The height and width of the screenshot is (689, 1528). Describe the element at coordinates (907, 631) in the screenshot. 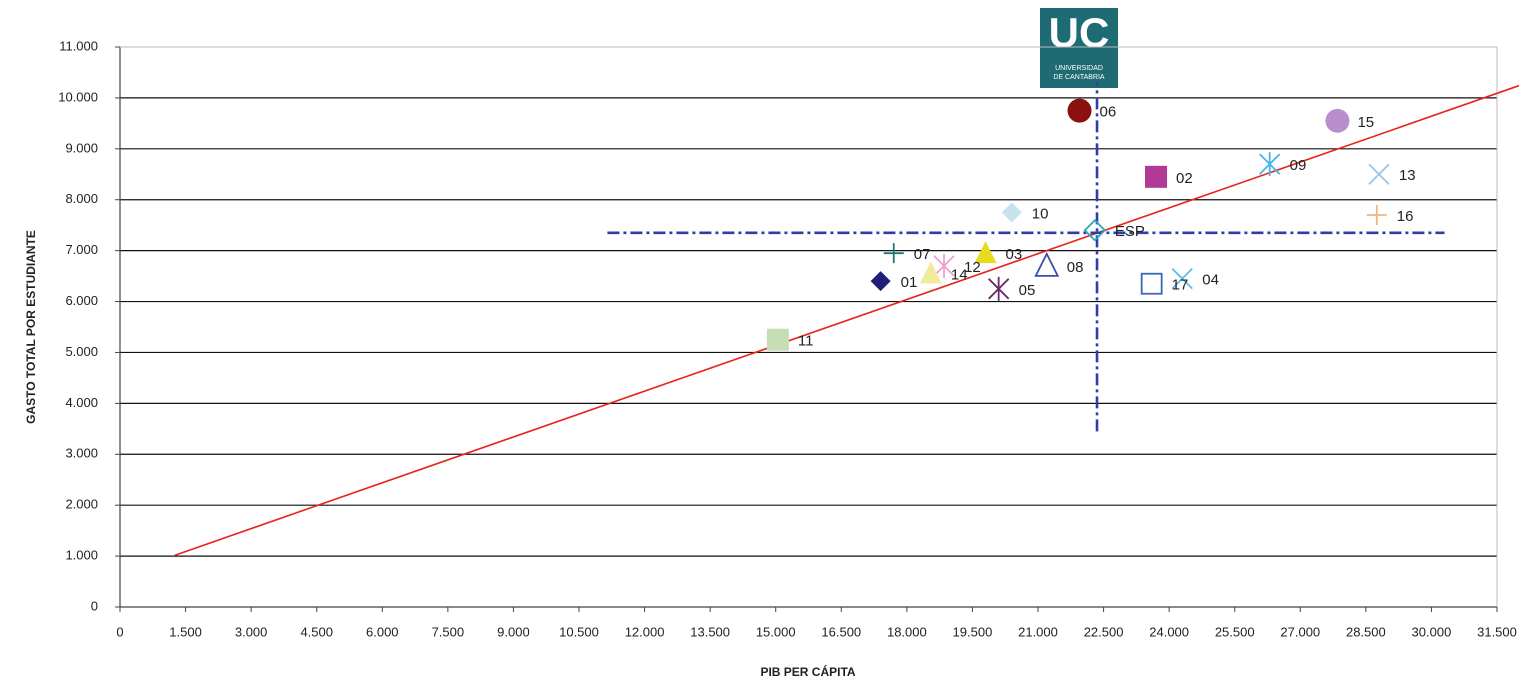

I see `x-tick-label: 18.000` at that location.